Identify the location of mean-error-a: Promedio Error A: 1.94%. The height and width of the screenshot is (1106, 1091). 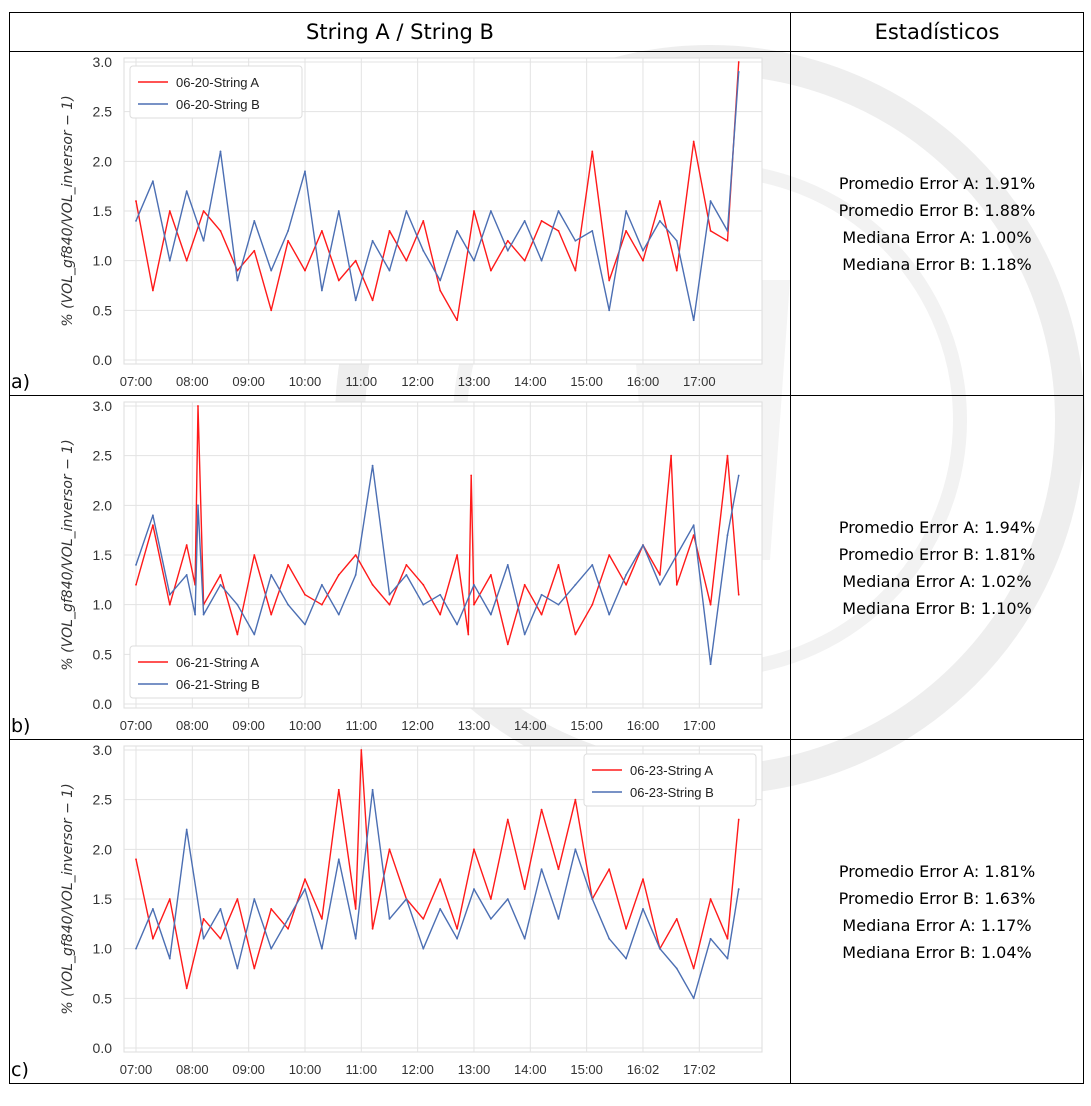
(937, 527).